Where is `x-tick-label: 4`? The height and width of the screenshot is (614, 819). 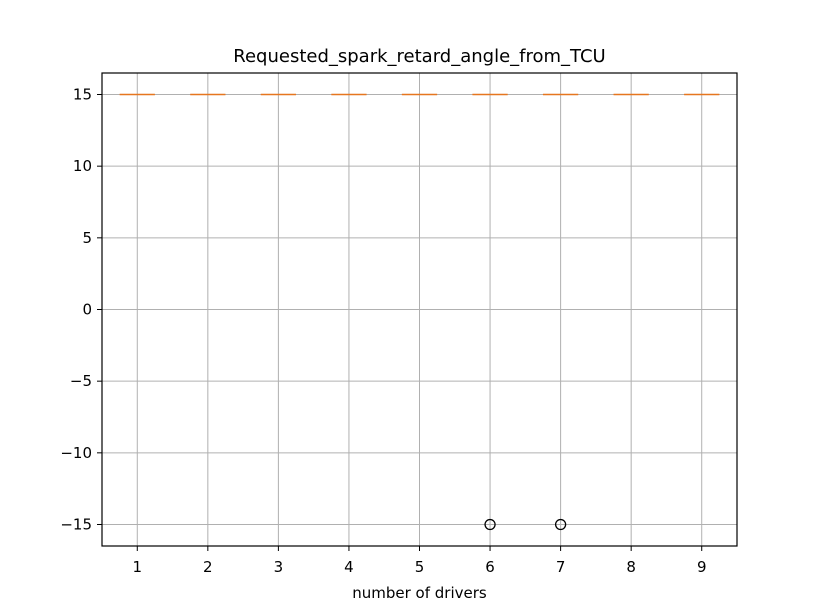 x-tick-label: 4 is located at coordinates (349, 567).